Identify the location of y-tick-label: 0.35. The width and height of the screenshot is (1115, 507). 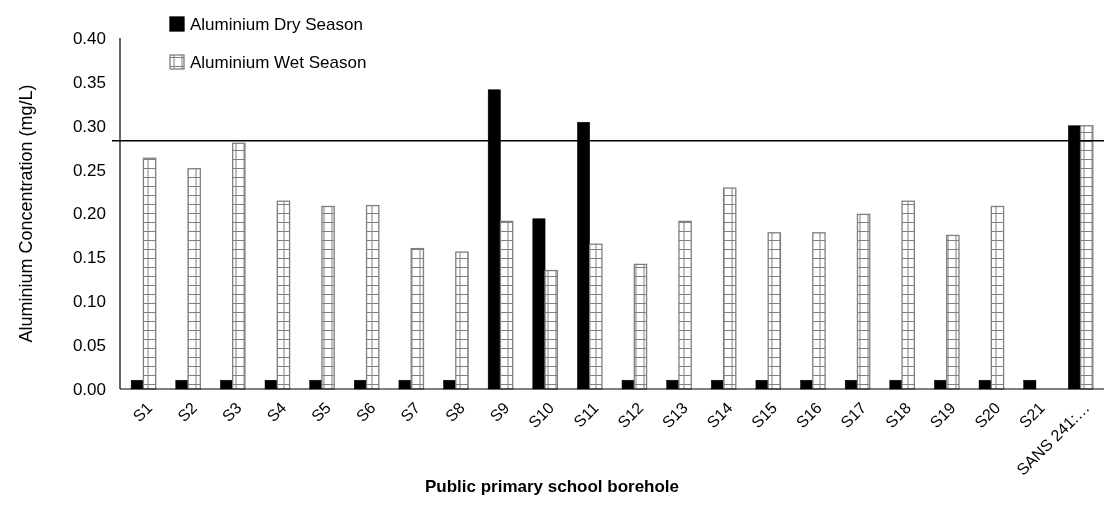
(89, 82).